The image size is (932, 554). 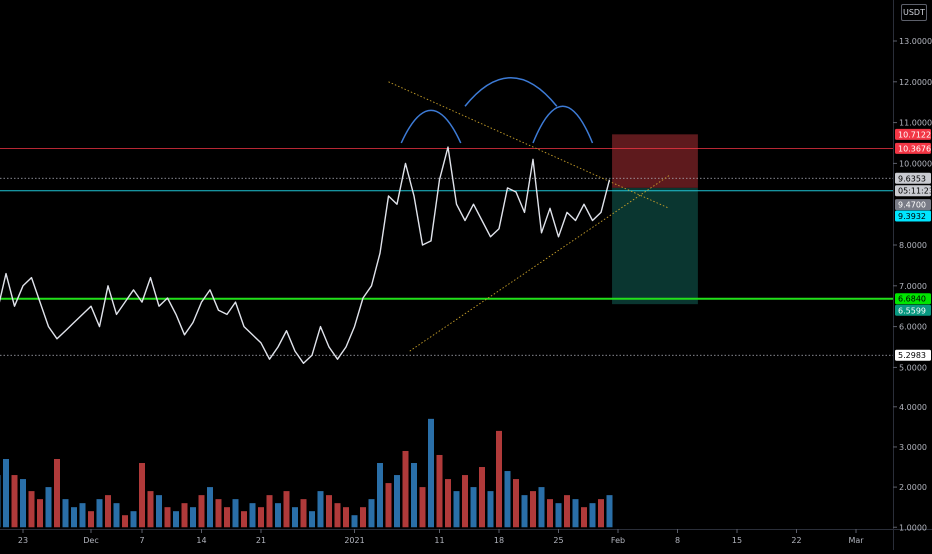 I want to click on price-tag-label: 5.2983, so click(x=912, y=355).